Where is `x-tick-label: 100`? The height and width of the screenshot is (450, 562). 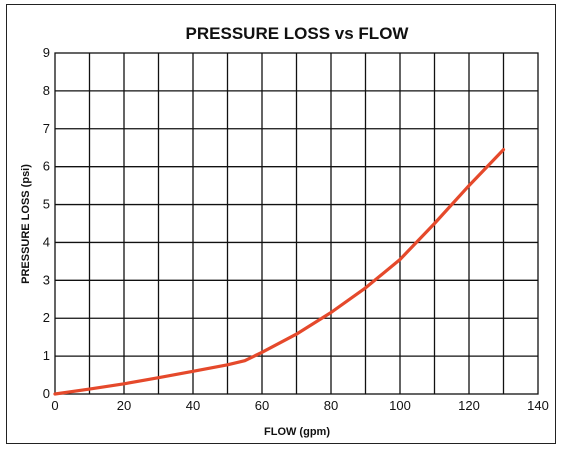
x-tick-label: 100 is located at coordinates (400, 405).